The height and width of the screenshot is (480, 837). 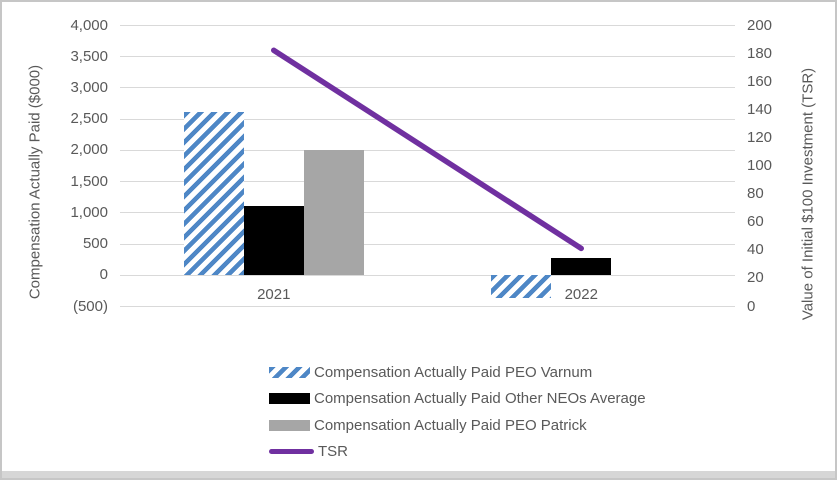 What do you see at coordinates (89, 181) in the screenshot?
I see `left-axis-tick-label: 1,500` at bounding box center [89, 181].